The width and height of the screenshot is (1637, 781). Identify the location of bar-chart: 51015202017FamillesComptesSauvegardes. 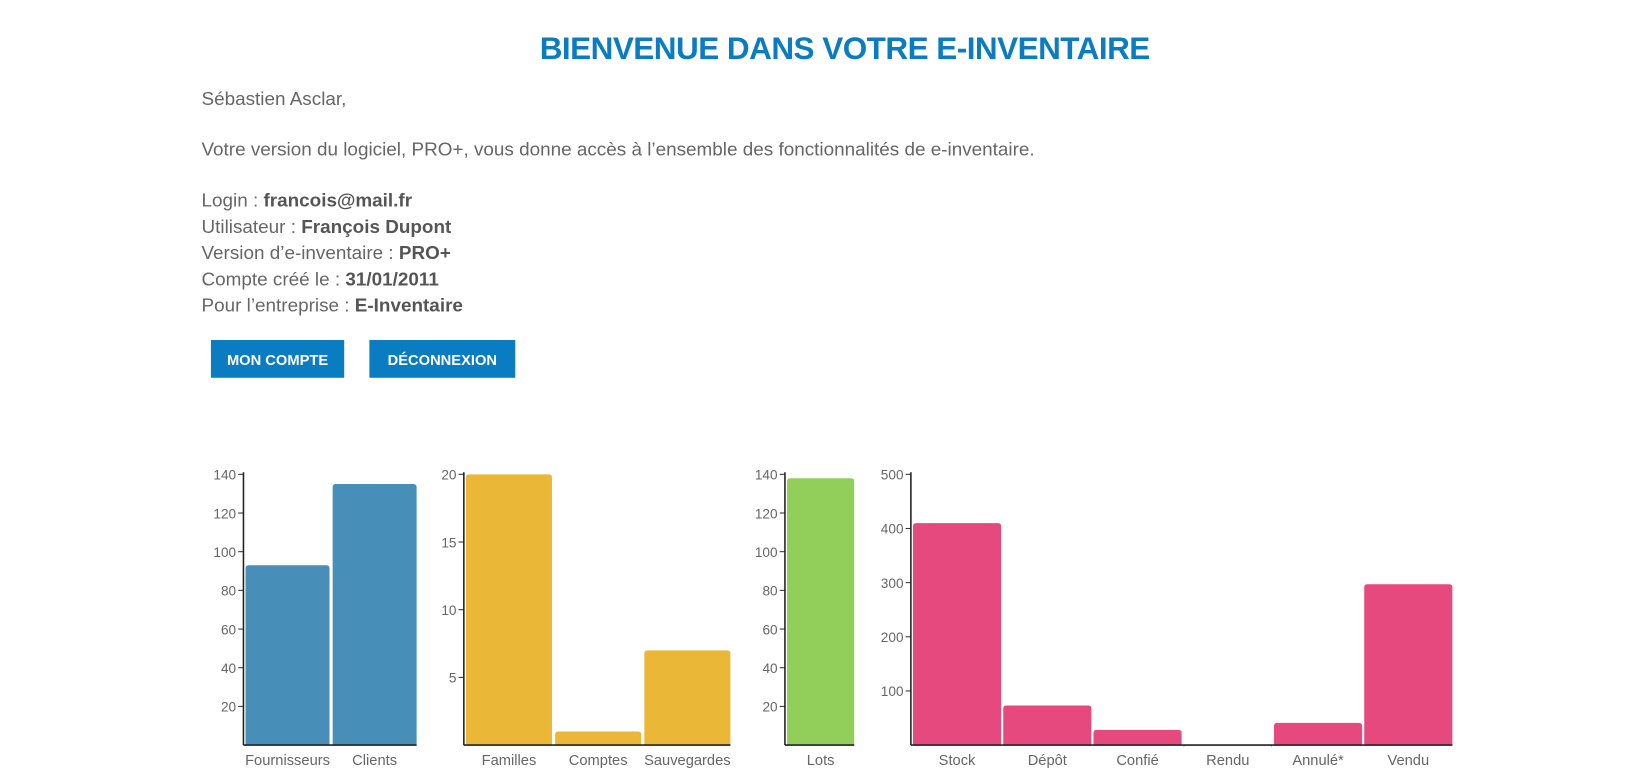
(585, 618).